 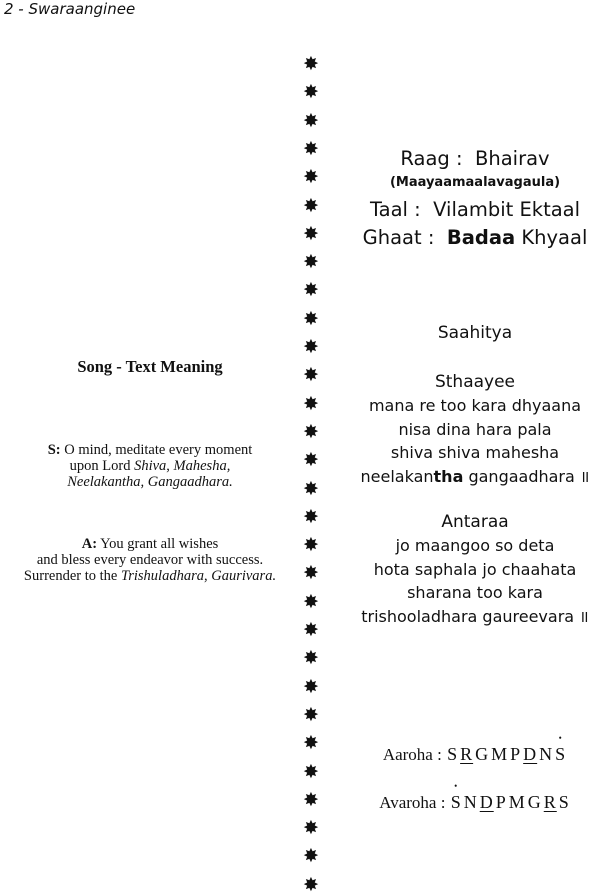 What do you see at coordinates (397, 476) in the screenshot?
I see `lyric-part: neelakan` at bounding box center [397, 476].